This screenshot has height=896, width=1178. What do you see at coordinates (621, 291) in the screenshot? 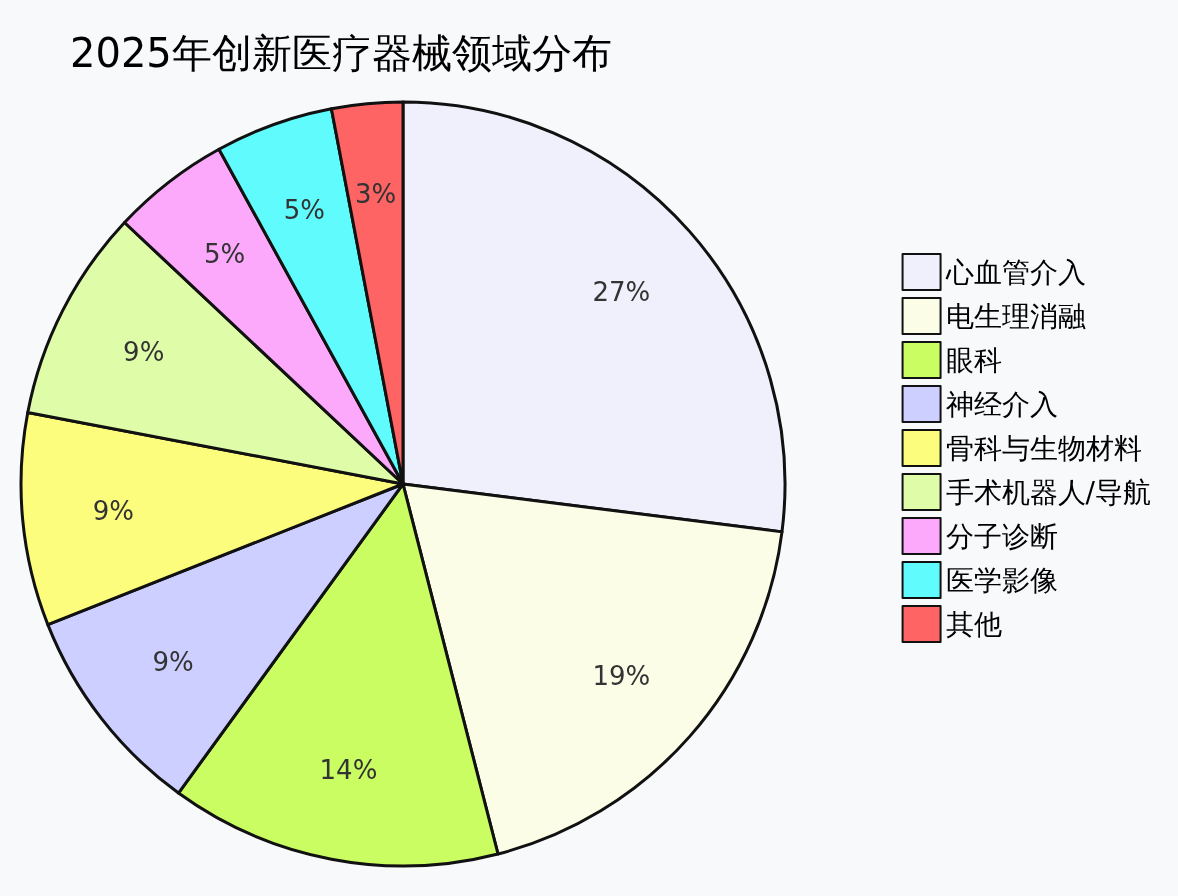
I see `data-label: 27%` at bounding box center [621, 291].